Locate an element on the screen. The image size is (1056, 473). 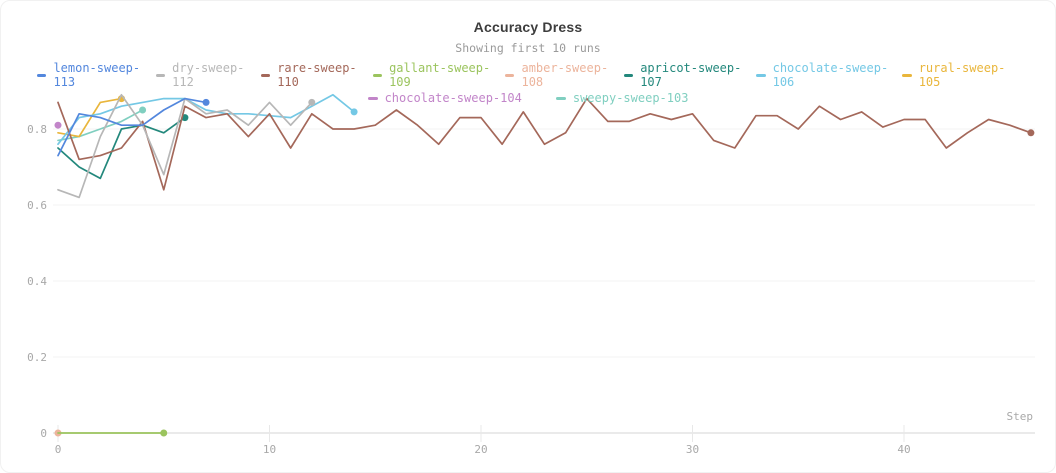
legend-item-gallant-sweep-109: gallant-sweep-109 is located at coordinates (438, 75).